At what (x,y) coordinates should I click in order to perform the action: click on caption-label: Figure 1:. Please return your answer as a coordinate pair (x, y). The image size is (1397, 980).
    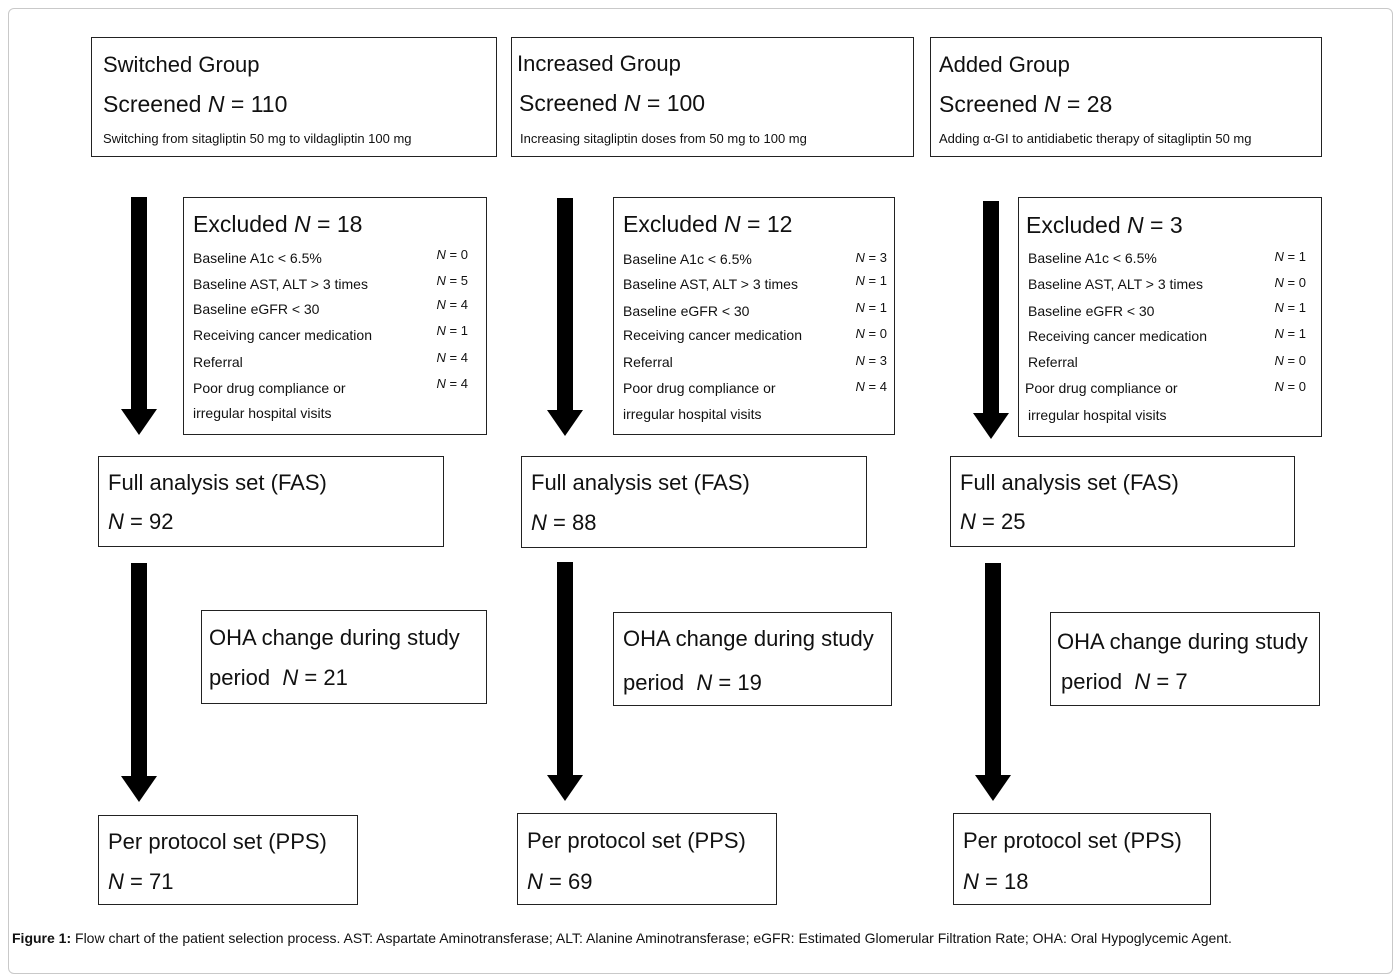
    Looking at the image, I should click on (42, 938).